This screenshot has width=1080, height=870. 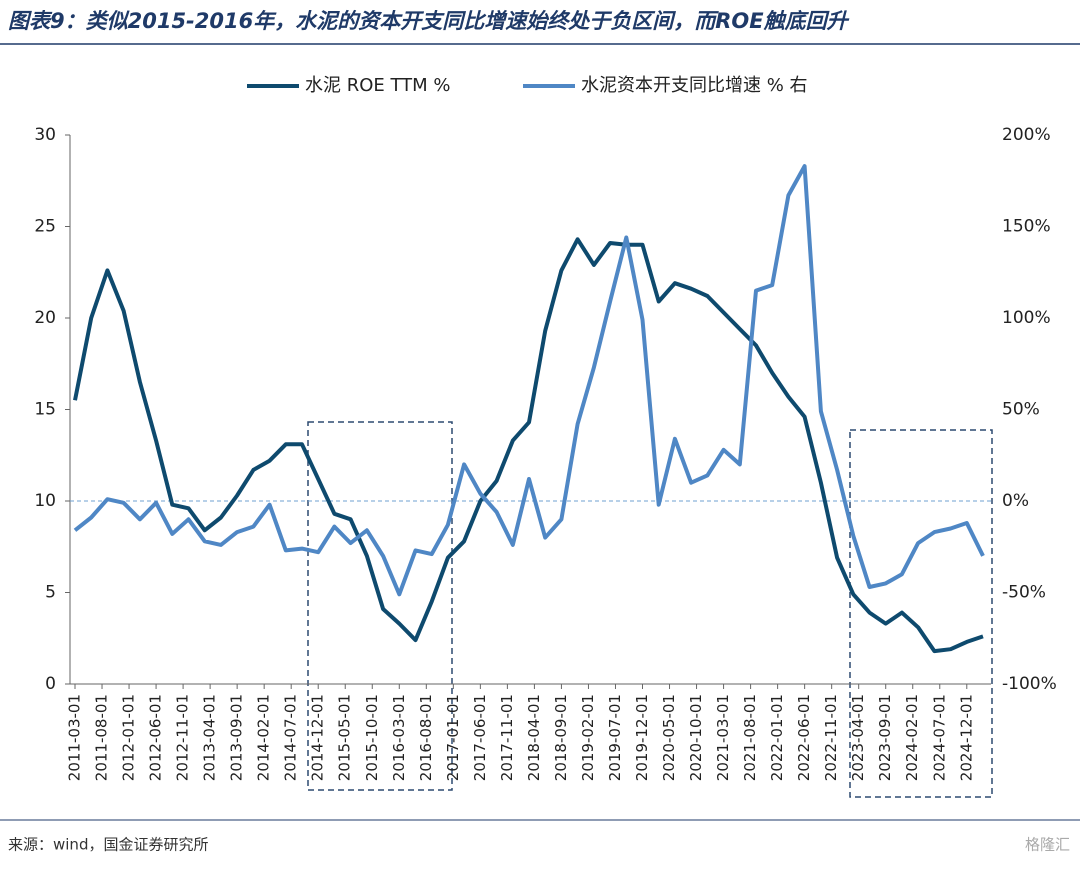 What do you see at coordinates (318, 737) in the screenshot?
I see `x-tick-label: 2014-12-01` at bounding box center [318, 737].